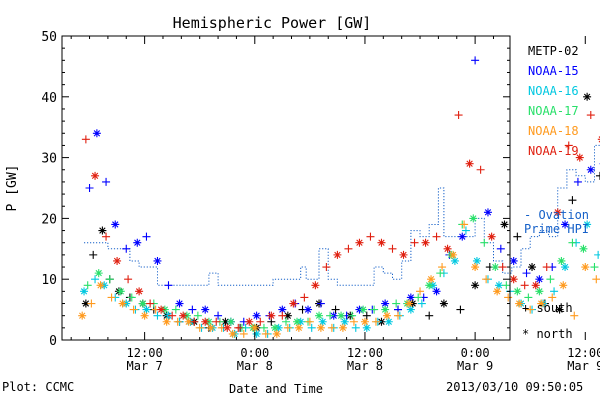  I want to click on y-axis-label: P [GW], so click(12, 188).